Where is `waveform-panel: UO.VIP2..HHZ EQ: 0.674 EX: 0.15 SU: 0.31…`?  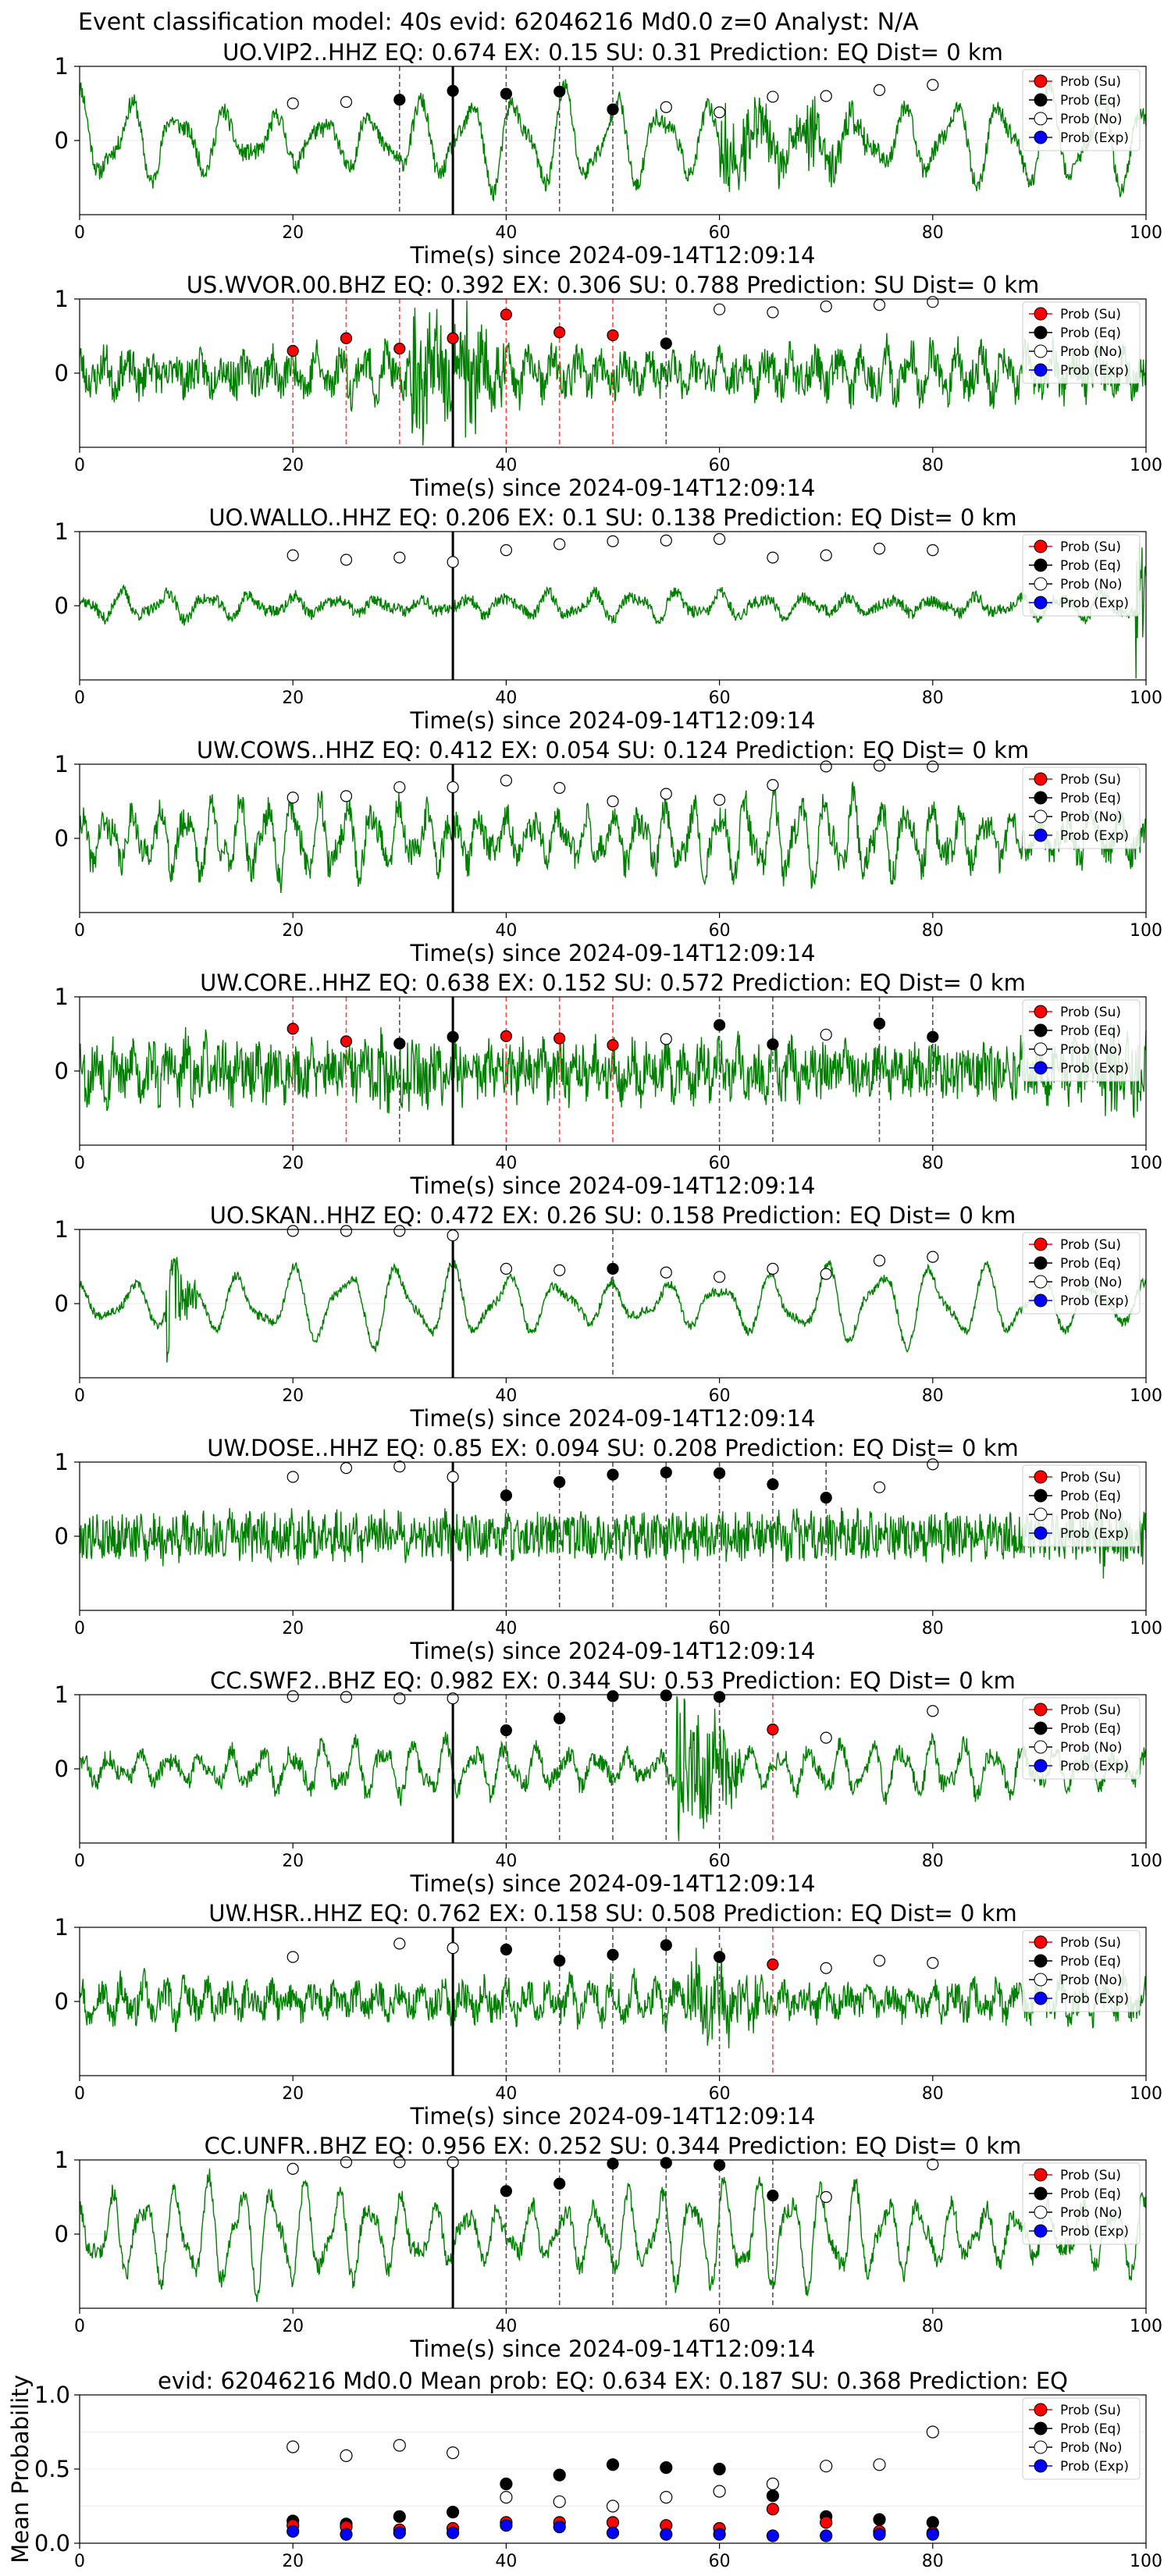 waveform-panel: UO.VIP2..HHZ EQ: 0.674 EX: 0.15 SU: 0.31… is located at coordinates (608, 154).